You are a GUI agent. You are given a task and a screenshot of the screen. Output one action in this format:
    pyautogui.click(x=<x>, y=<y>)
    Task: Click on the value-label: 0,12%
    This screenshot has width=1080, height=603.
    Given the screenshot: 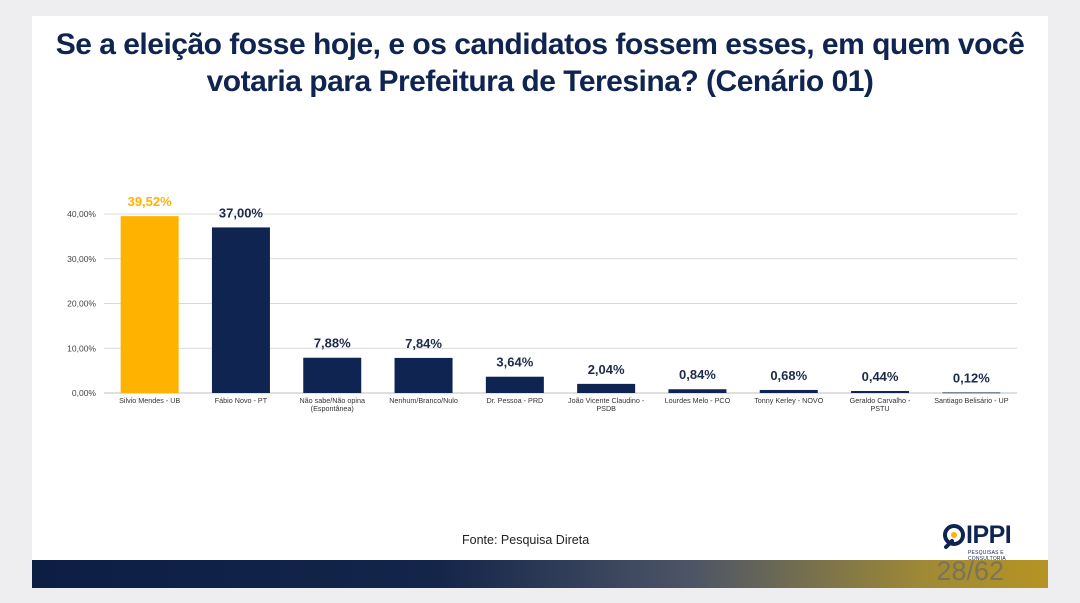 What is the action you would take?
    pyautogui.click(x=971, y=377)
    